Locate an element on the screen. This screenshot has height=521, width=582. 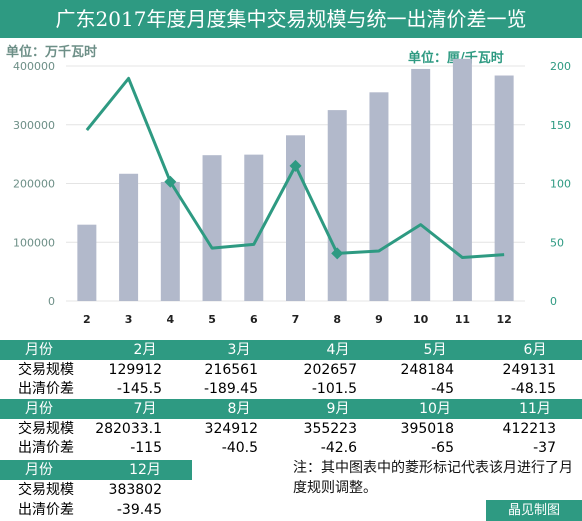
table-spread-row-1: 出清价差 -145.5 -189.45 -101.5 -45 -48.15 is located at coordinates (291, 389).